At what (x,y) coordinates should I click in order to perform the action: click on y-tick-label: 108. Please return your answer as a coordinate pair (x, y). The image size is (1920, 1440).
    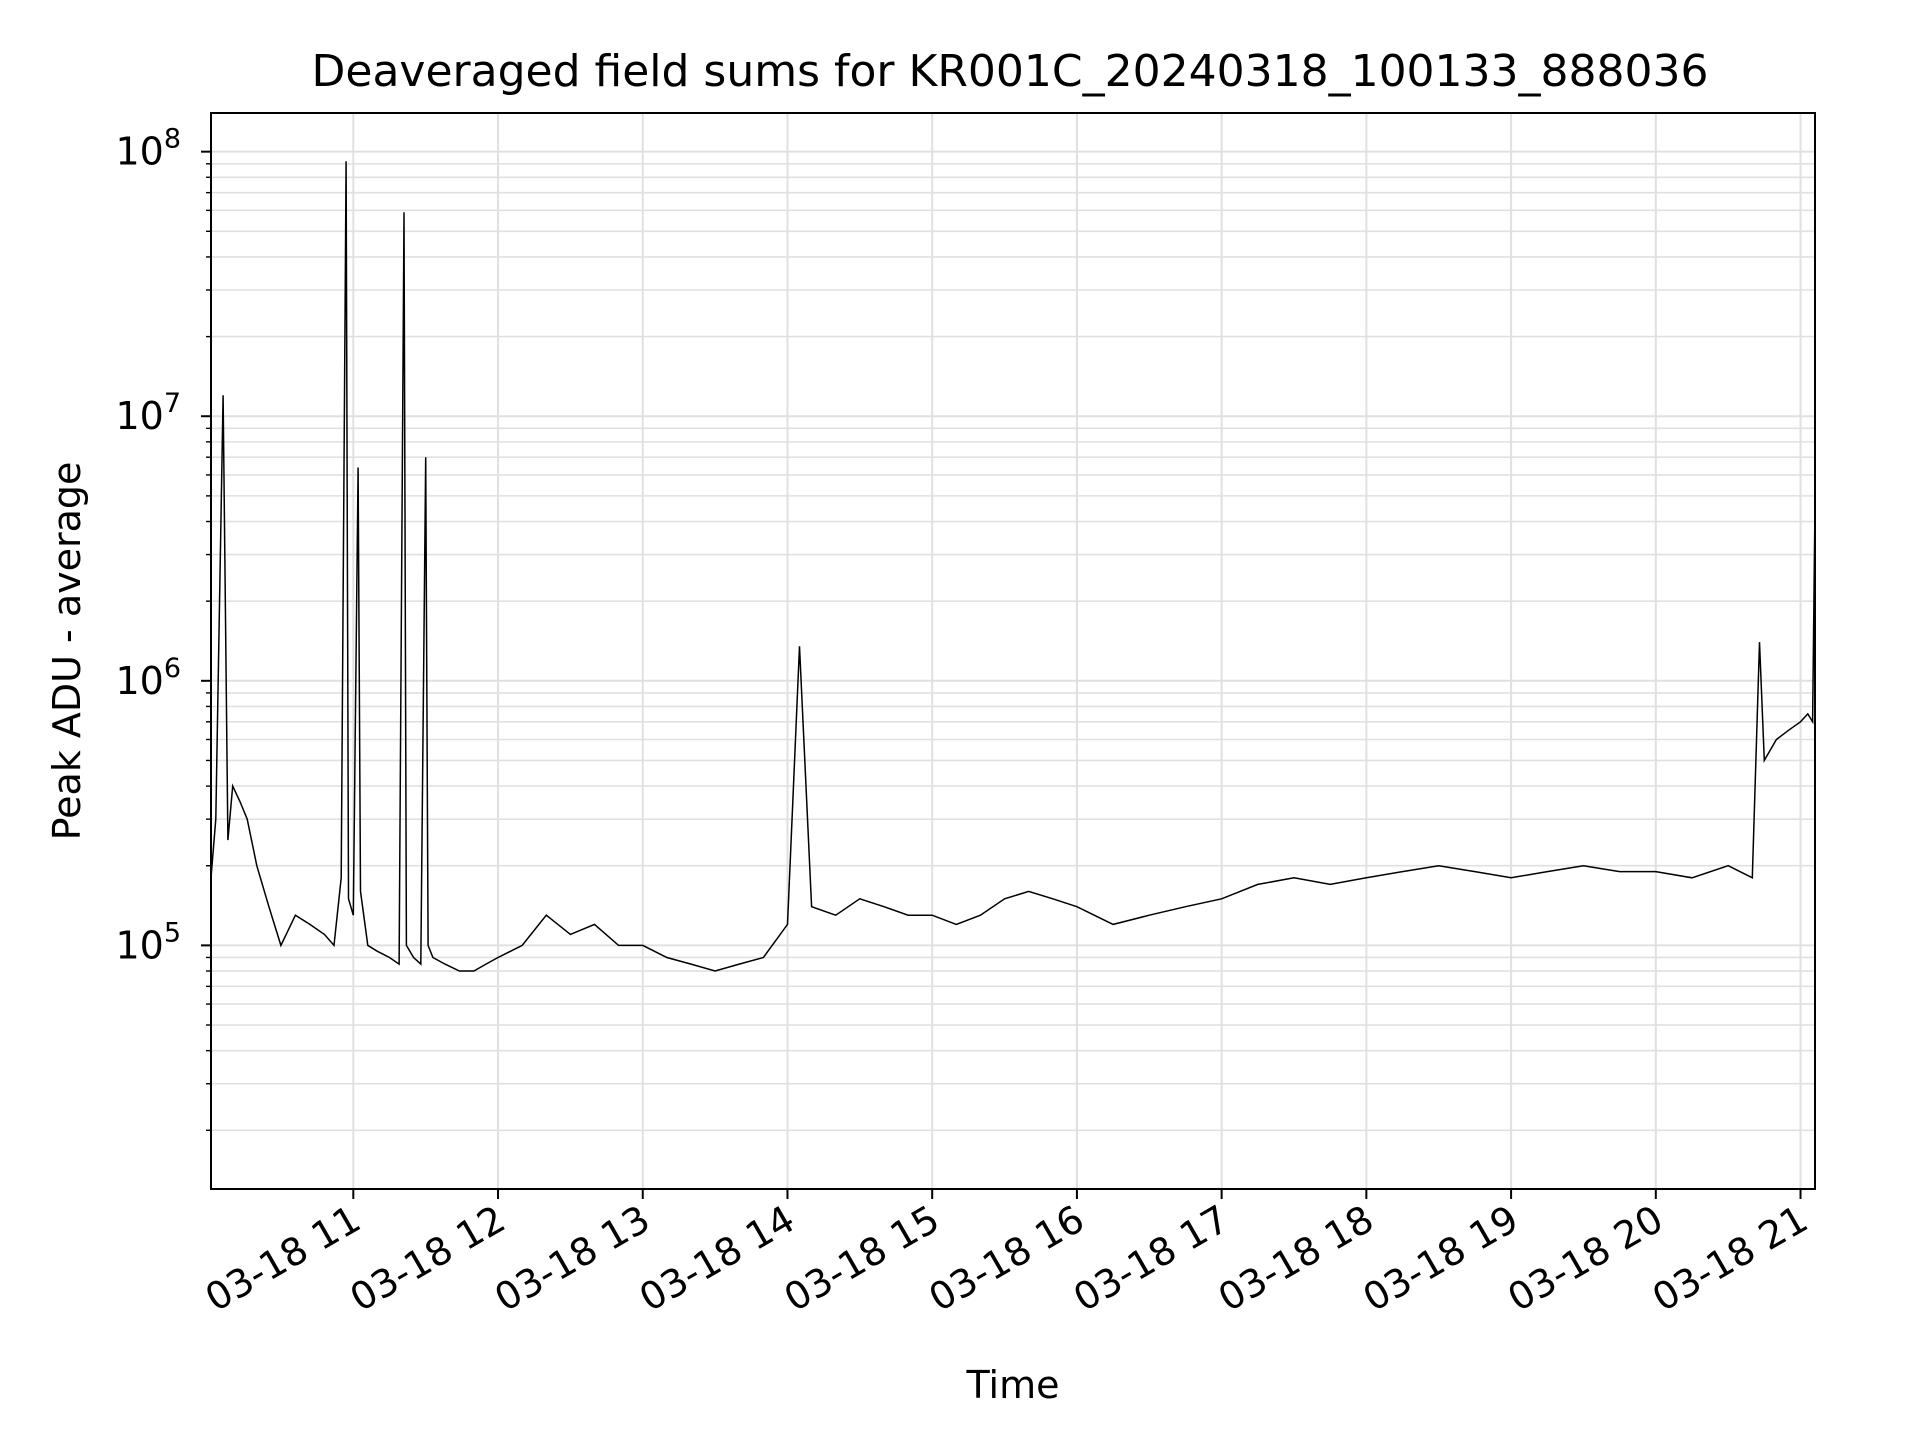
    Looking at the image, I should click on (148, 149).